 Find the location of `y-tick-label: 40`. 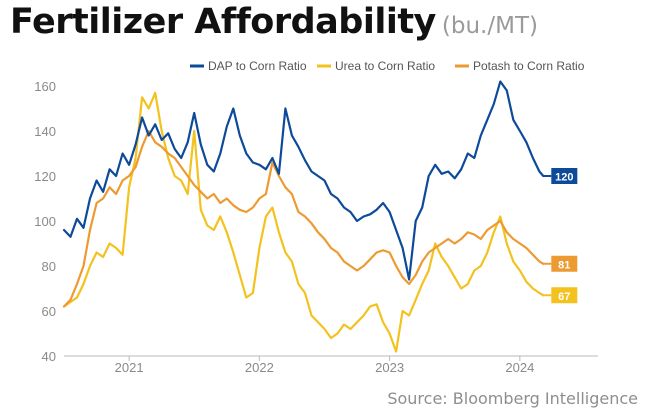

y-tick-label: 40 is located at coordinates (49, 356).